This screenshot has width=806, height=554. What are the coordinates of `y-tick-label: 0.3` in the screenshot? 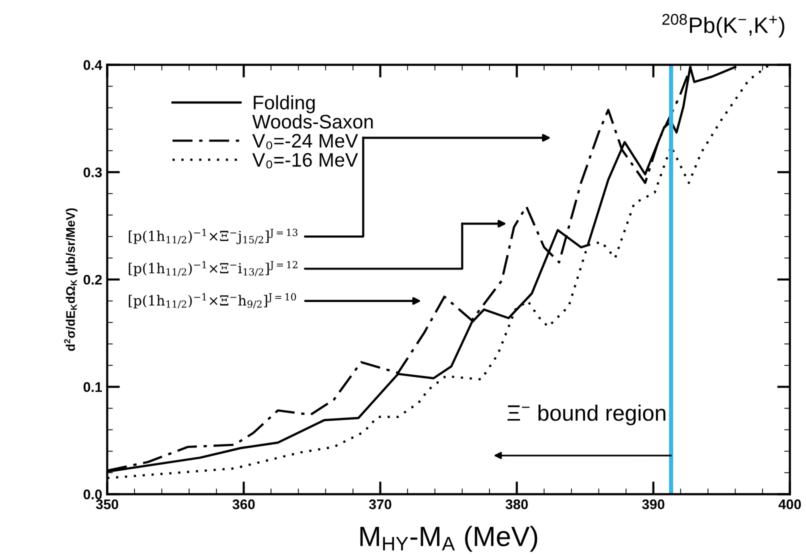 It's located at (93, 172).